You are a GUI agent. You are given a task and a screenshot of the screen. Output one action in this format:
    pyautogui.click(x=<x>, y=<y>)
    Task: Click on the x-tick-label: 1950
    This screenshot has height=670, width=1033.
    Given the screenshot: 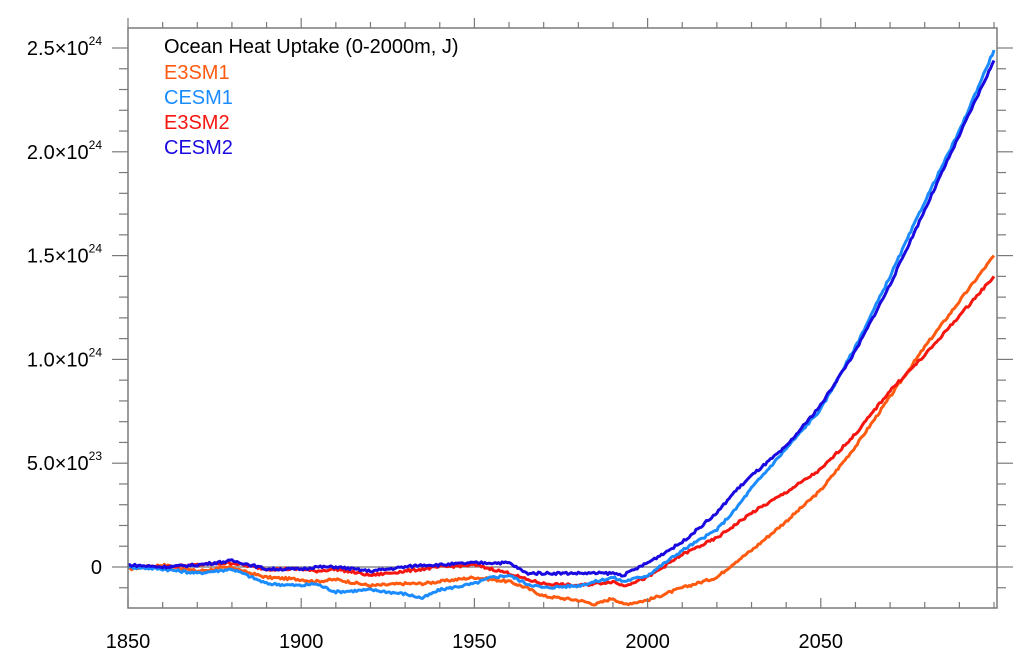 What is the action you would take?
    pyautogui.click(x=474, y=642)
    